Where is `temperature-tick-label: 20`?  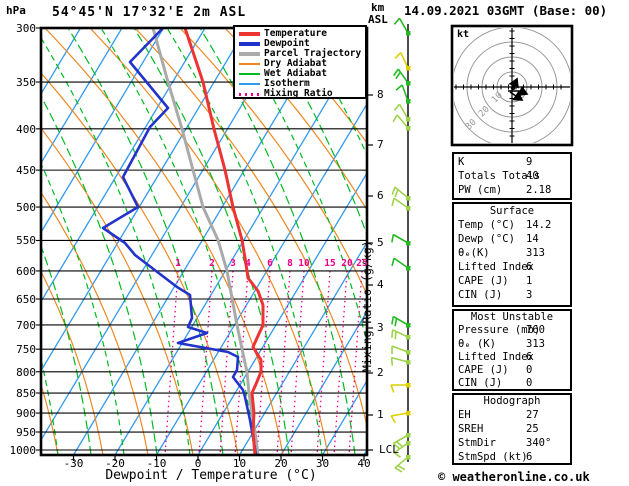
temperature-tick-label: 20 is located at coordinates (281, 463).